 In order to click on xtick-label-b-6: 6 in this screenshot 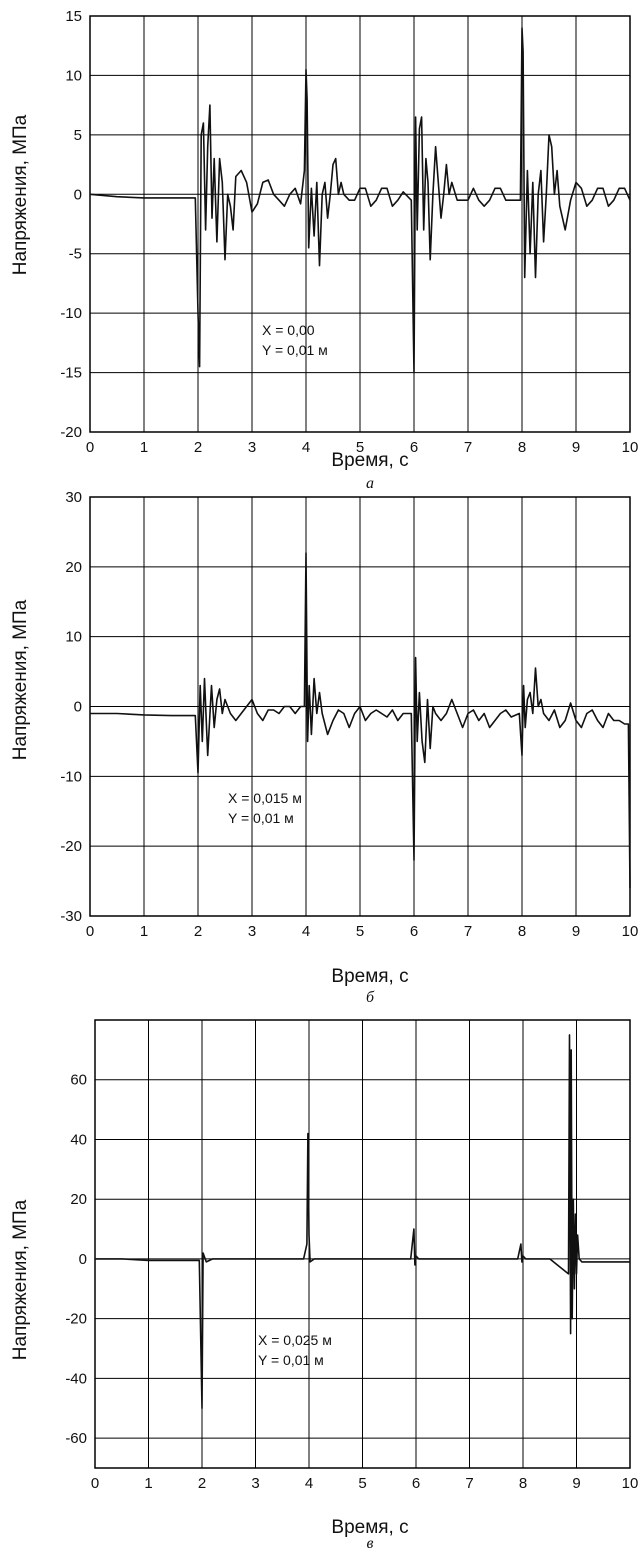, I will do `click(414, 931)`.